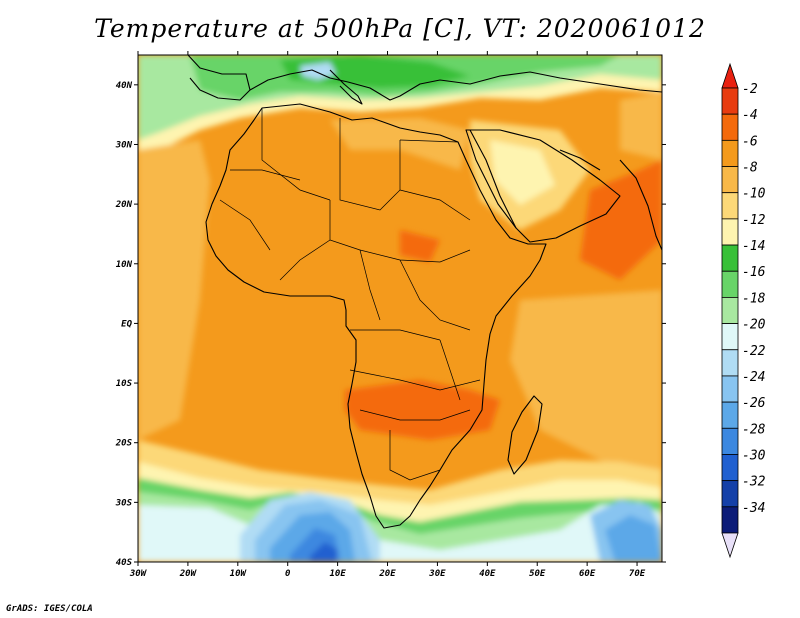 The width and height of the screenshot is (800, 618). Describe the element at coordinates (730, 75) in the screenshot. I see `colorbar-top-cap` at that location.